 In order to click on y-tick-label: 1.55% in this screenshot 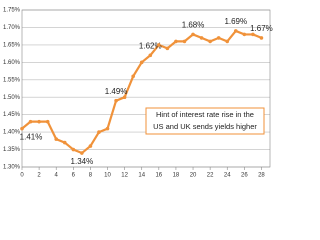, I will do `click(12, 80)`.